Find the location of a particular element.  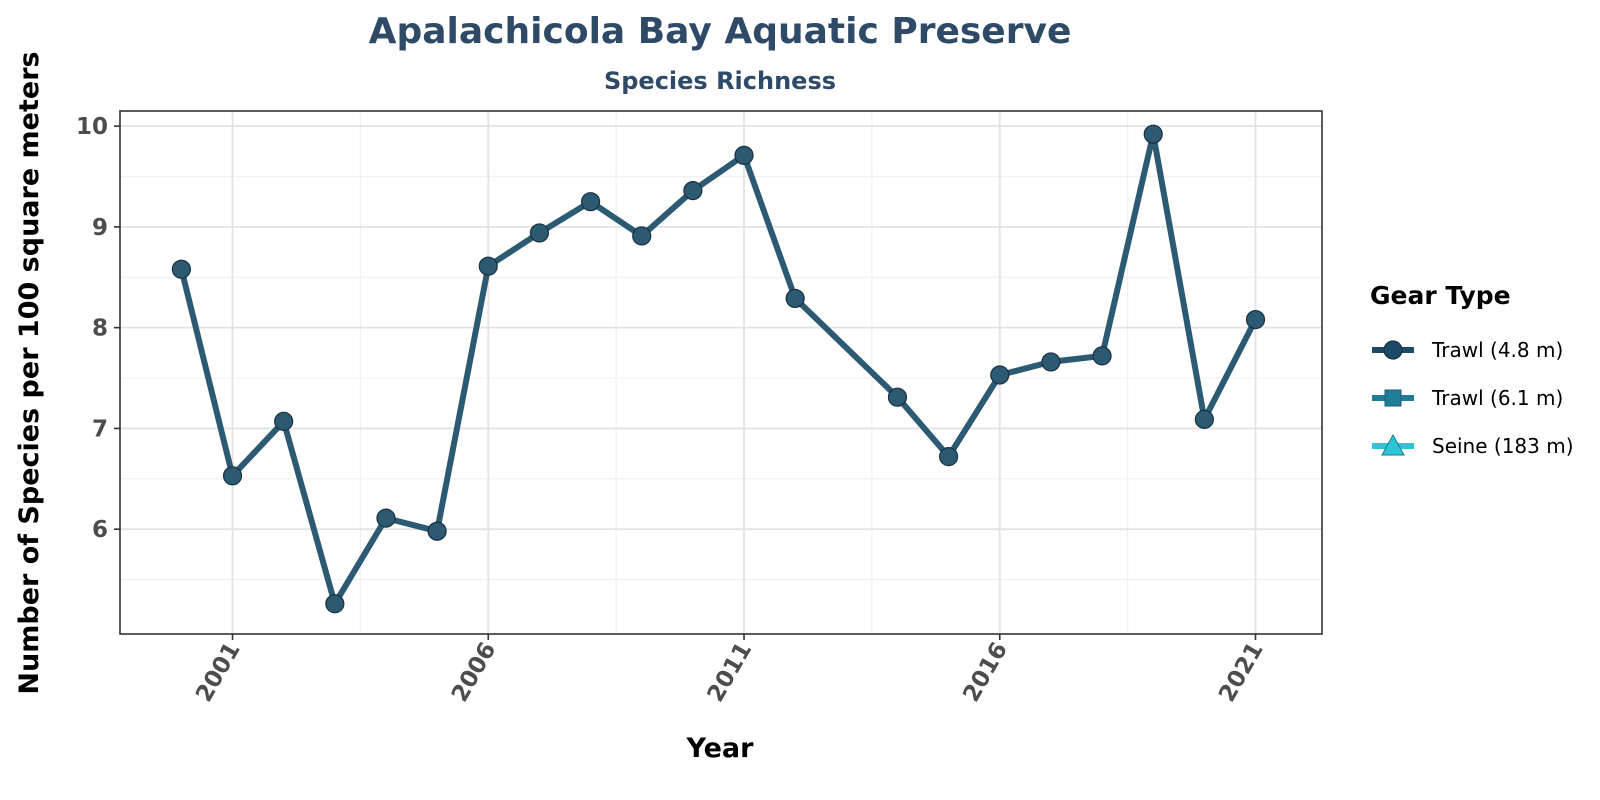

legend-key-circle-marker is located at coordinates (1393, 350).